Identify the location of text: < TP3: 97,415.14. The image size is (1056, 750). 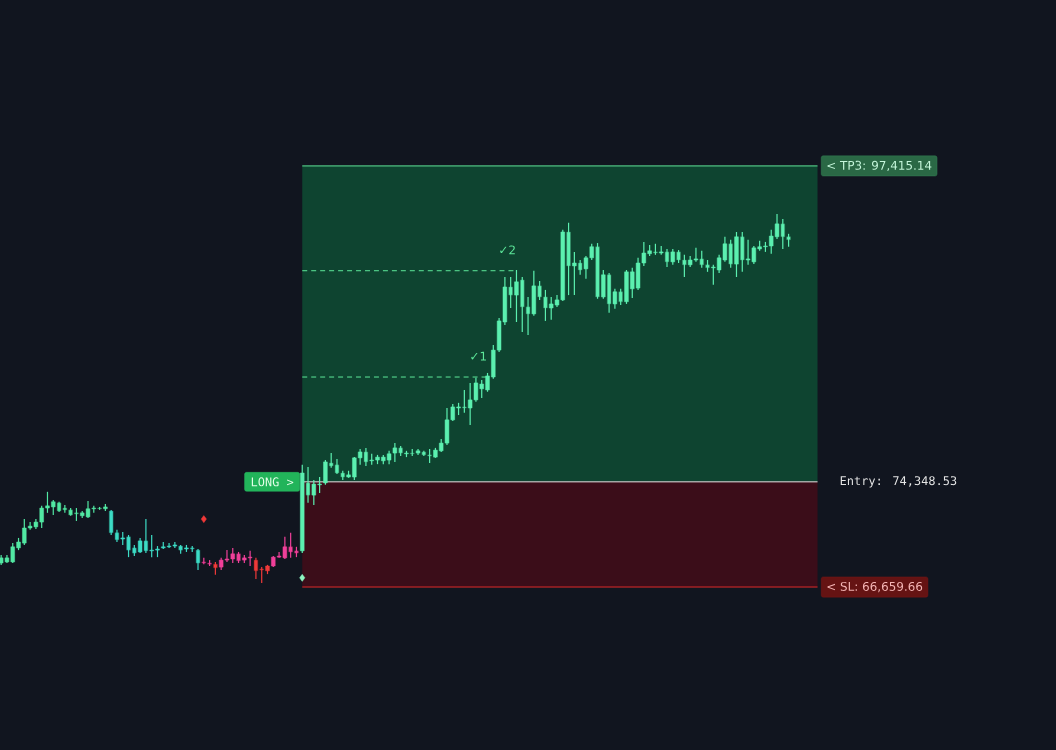
(879, 166).